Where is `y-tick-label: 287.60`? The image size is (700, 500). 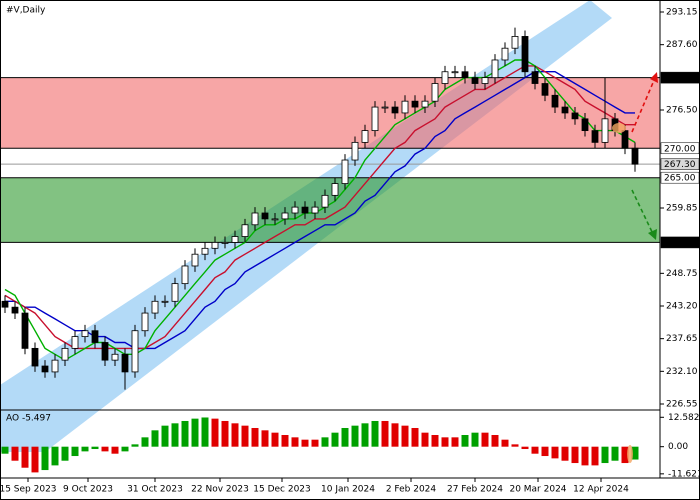 y-tick-label: 287.60 is located at coordinates (682, 45).